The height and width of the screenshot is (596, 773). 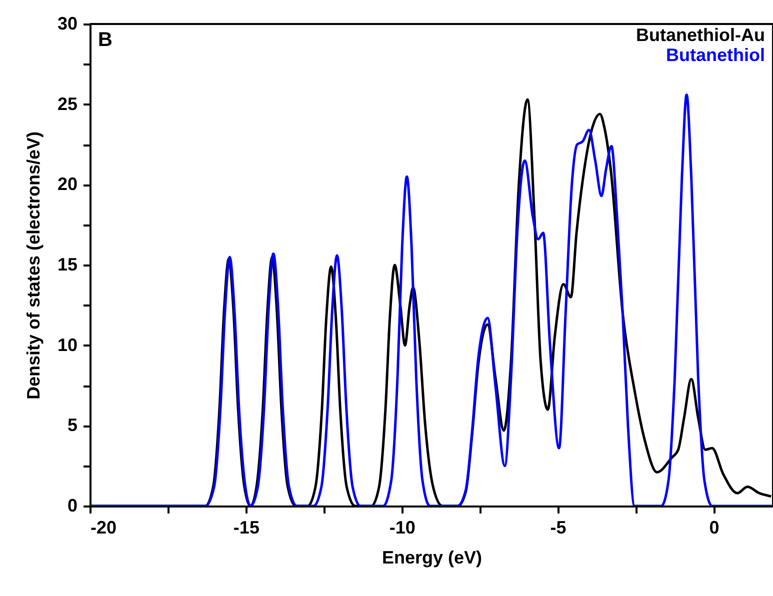 What do you see at coordinates (558, 528) in the screenshot?
I see `x-tick-label: -5` at bounding box center [558, 528].